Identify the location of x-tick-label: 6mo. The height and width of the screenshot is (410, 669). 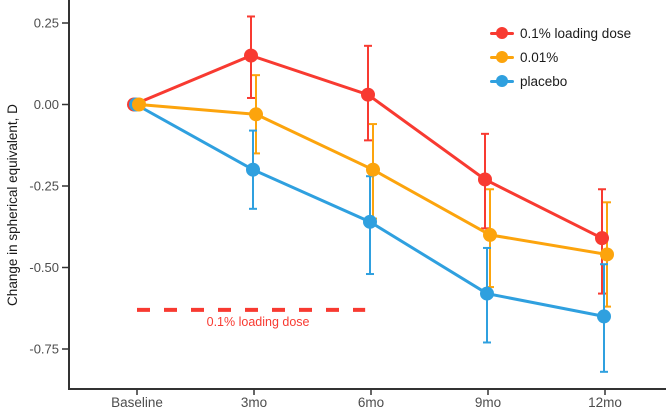
(371, 402).